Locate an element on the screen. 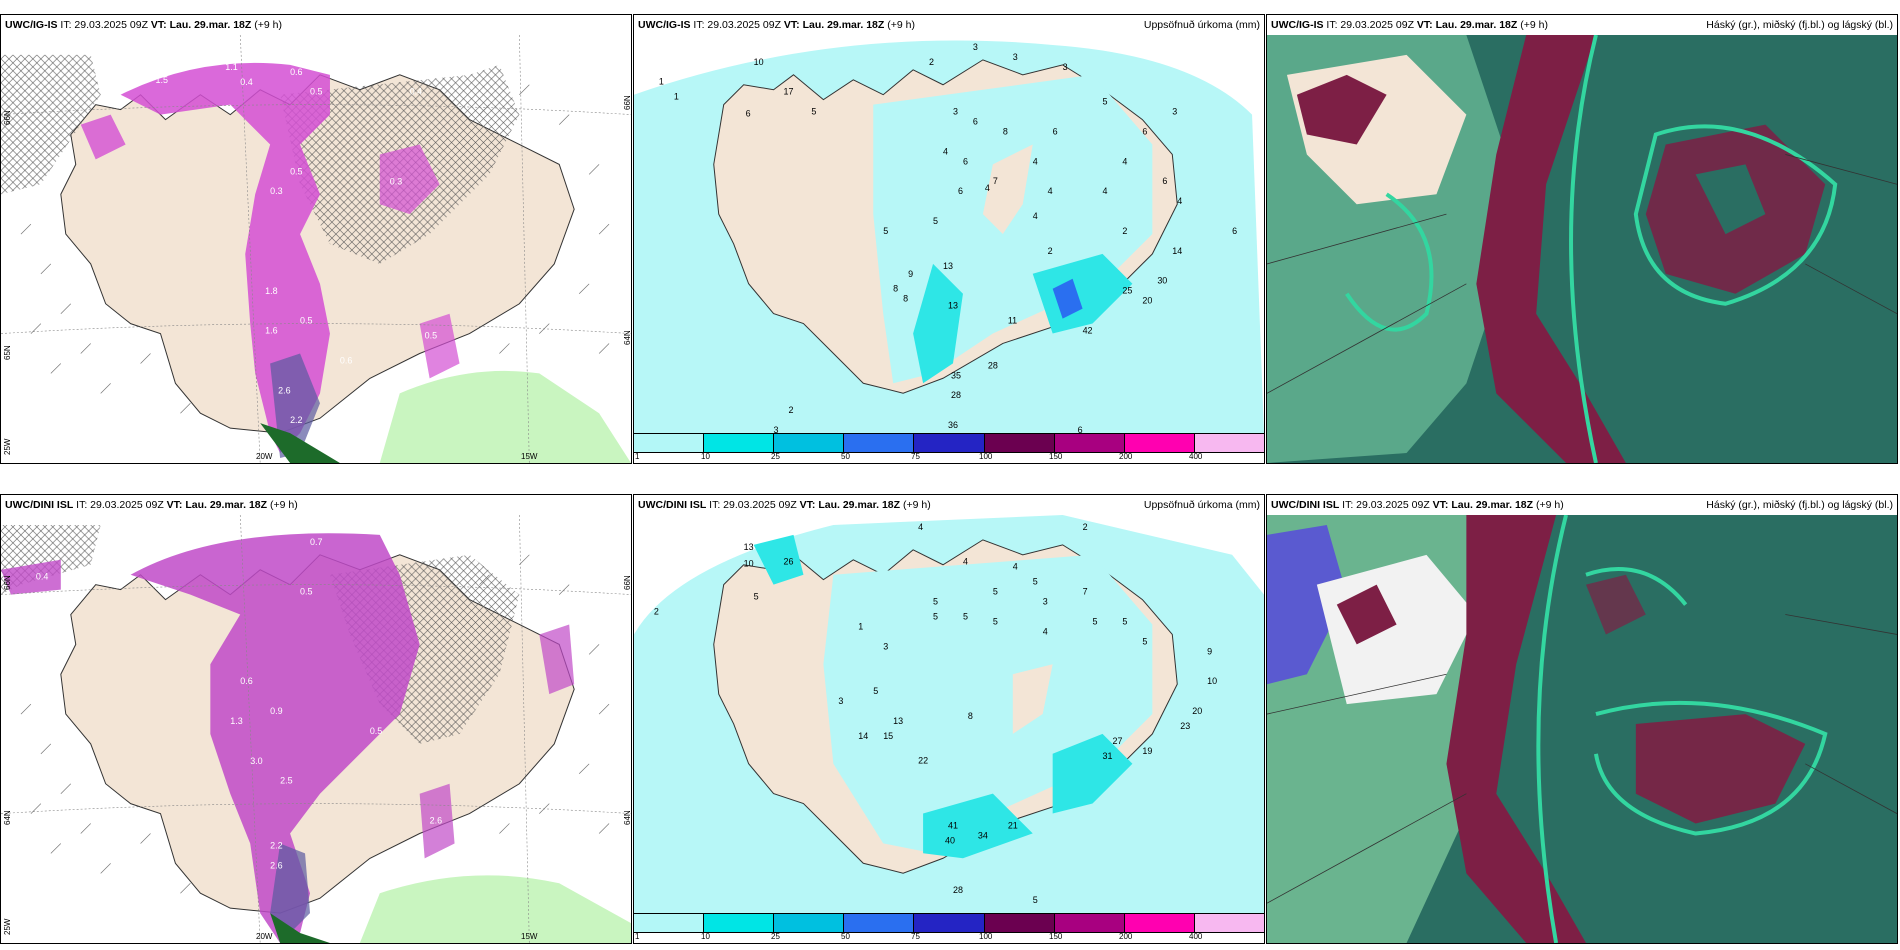 The height and width of the screenshot is (950, 1900). lat-label: 25W is located at coordinates (7, 926).